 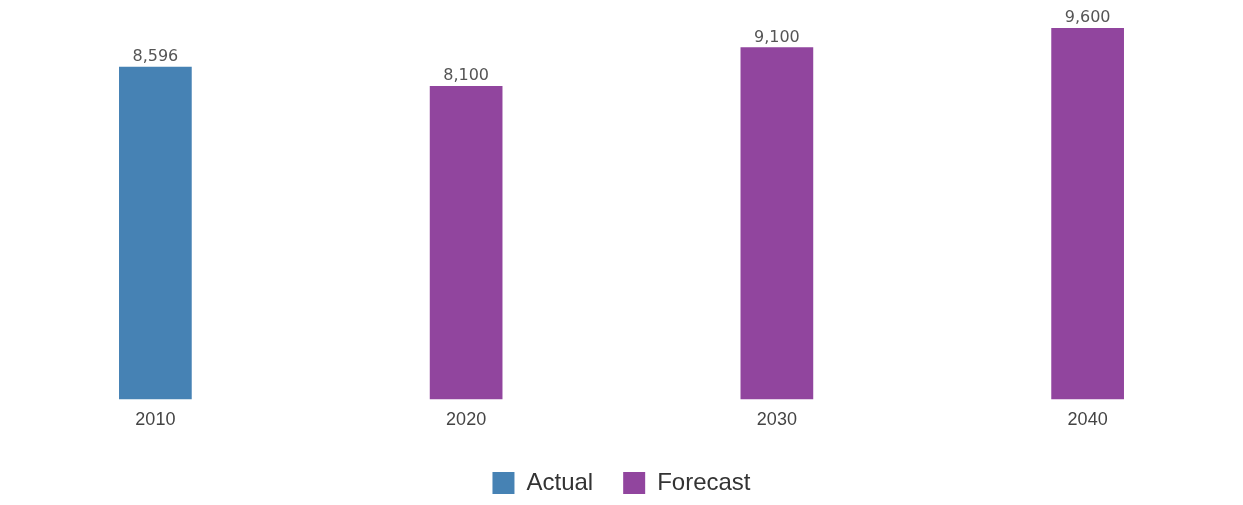 I want to click on x-tick-label: 2010, so click(x=155, y=419).